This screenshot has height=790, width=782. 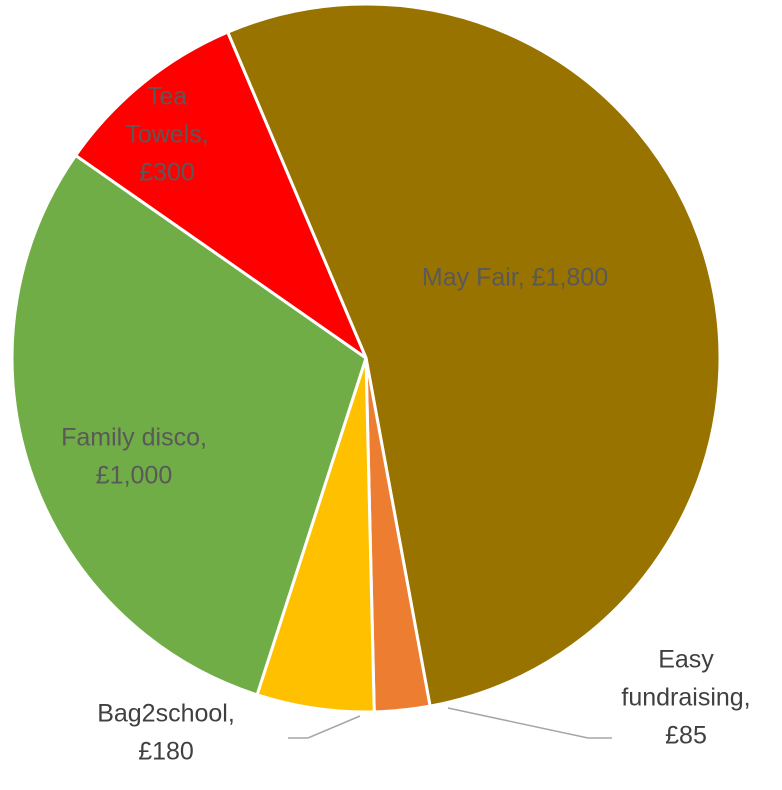 I want to click on label-easy-fundraising: Easy fundraising, £85, so click(x=685, y=698).